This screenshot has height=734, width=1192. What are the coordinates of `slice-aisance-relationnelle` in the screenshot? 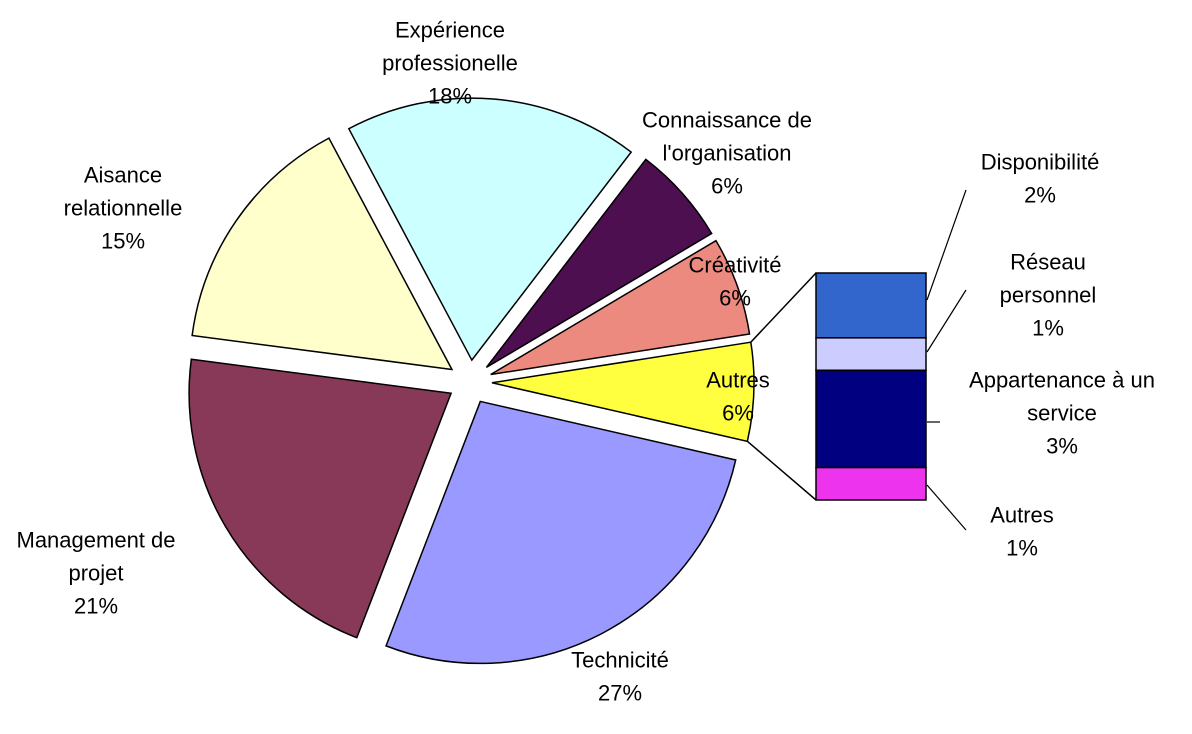 It's located at (322, 254).